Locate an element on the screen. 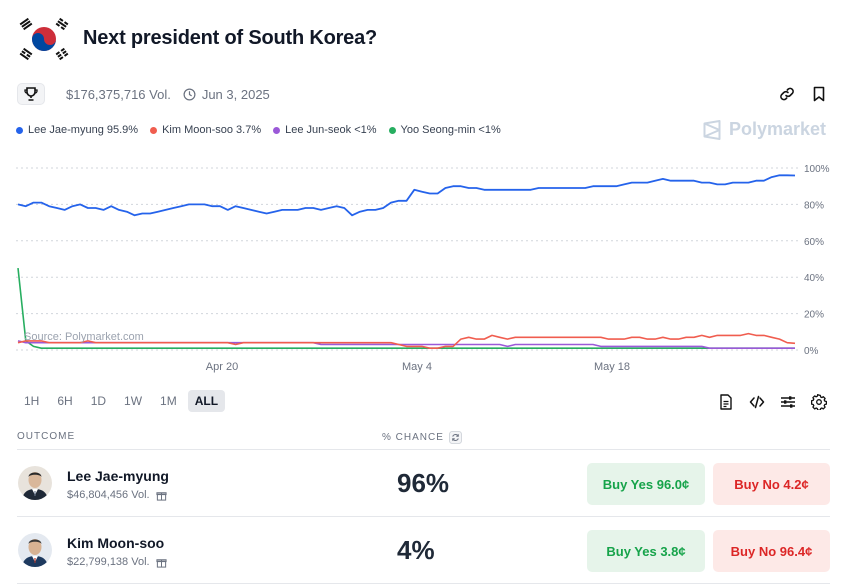  clock-icon is located at coordinates (189, 94).